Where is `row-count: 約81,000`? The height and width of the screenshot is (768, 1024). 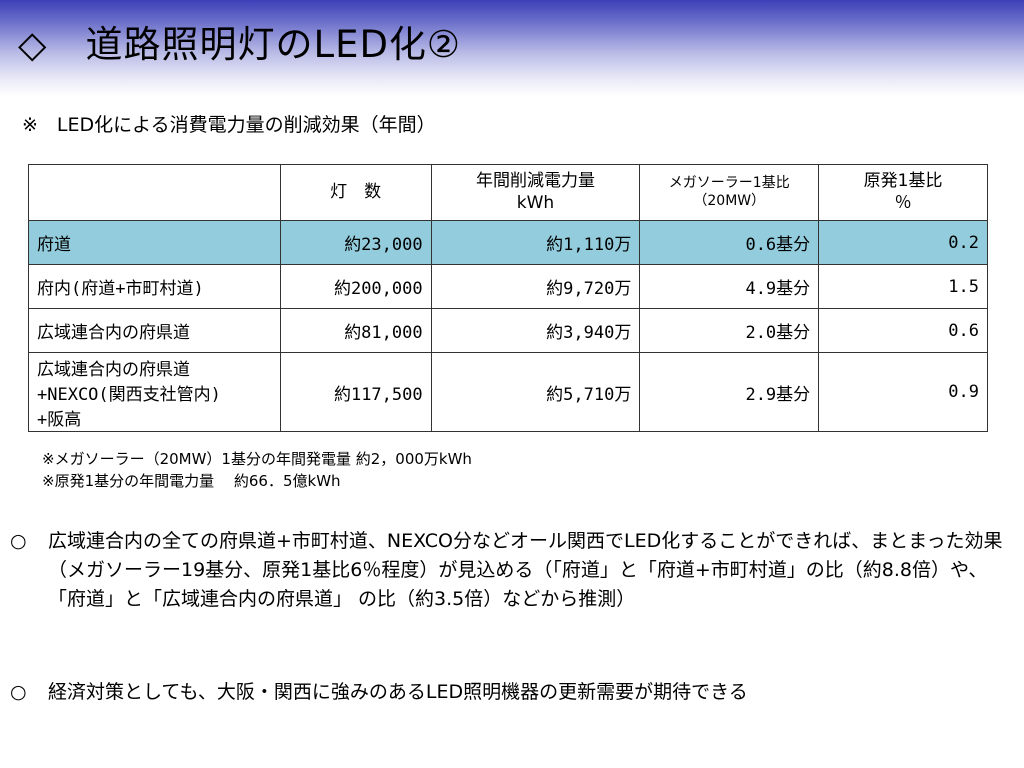 row-count: 約81,000 is located at coordinates (355, 330).